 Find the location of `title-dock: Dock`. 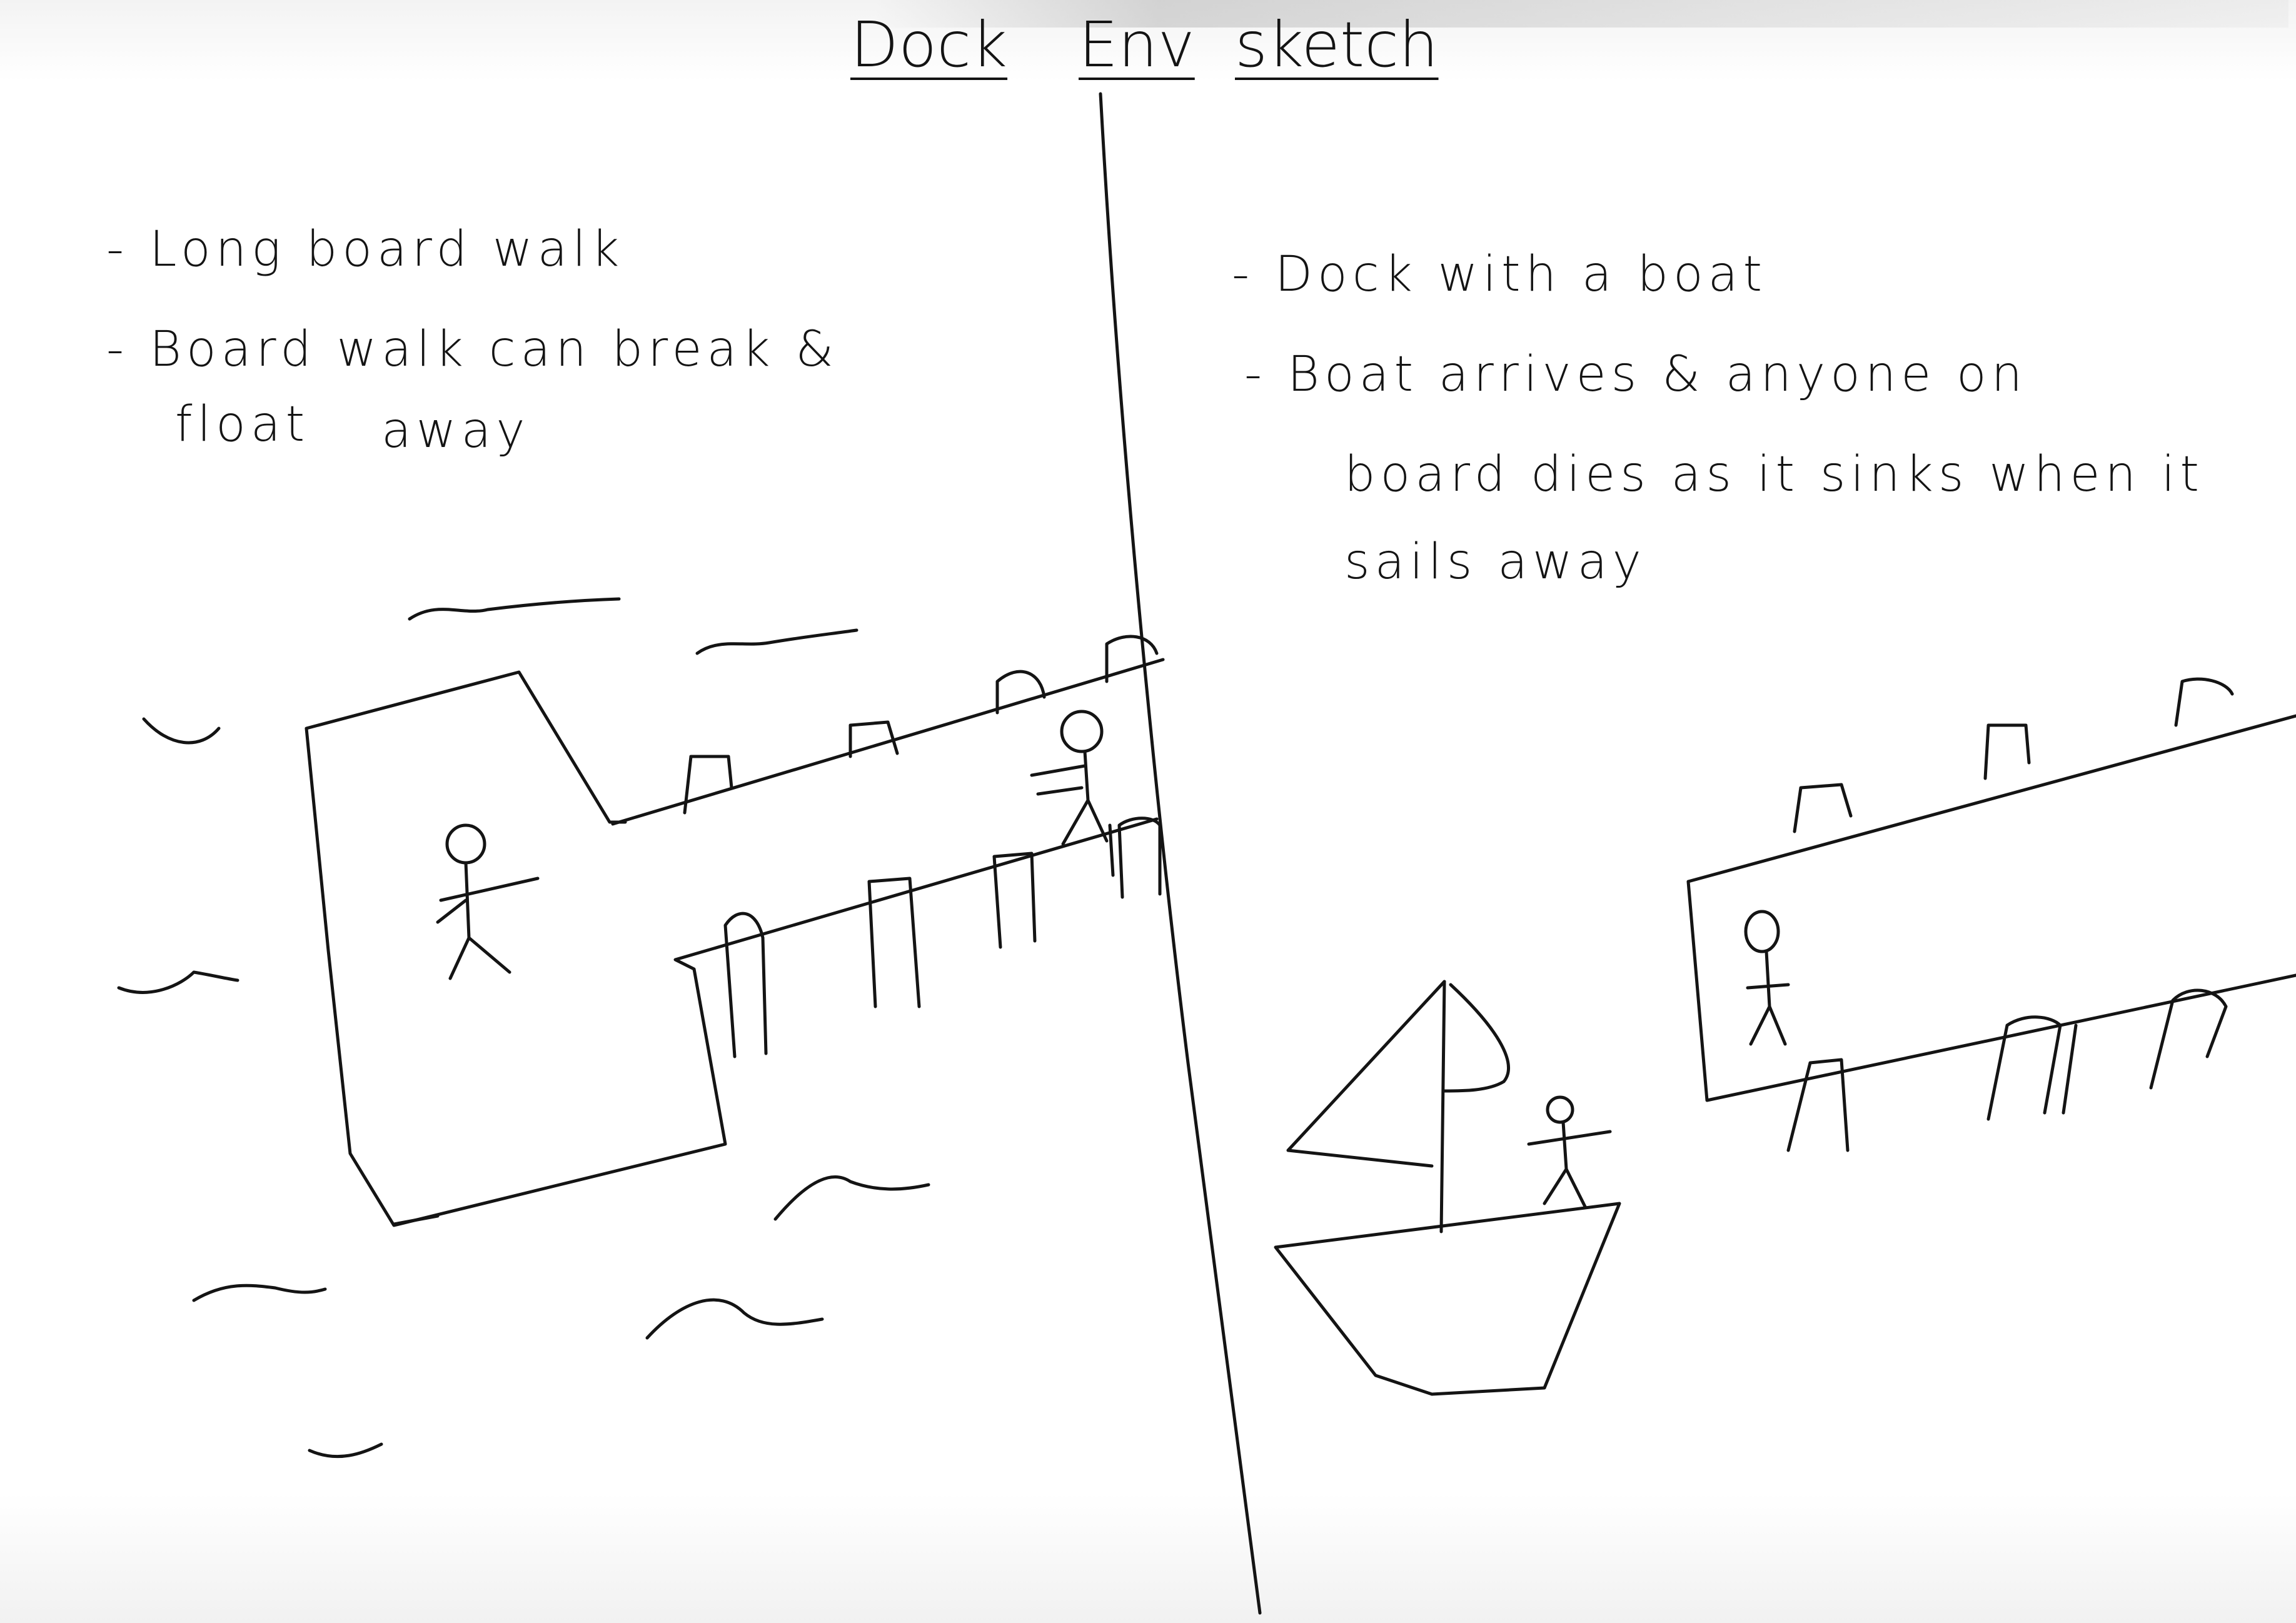

title-dock: Dock is located at coordinates (929, 44).